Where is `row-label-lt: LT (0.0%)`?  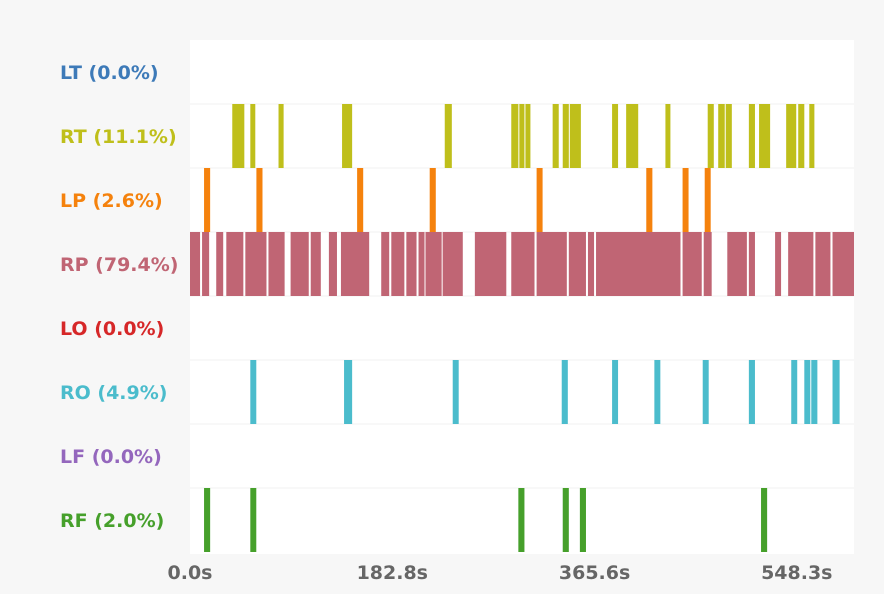 row-label-lt: LT (0.0%) is located at coordinates (109, 73).